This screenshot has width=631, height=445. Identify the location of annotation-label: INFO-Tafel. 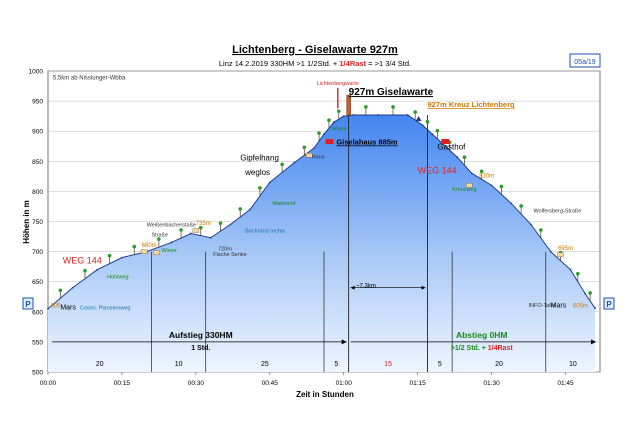
(542, 306).